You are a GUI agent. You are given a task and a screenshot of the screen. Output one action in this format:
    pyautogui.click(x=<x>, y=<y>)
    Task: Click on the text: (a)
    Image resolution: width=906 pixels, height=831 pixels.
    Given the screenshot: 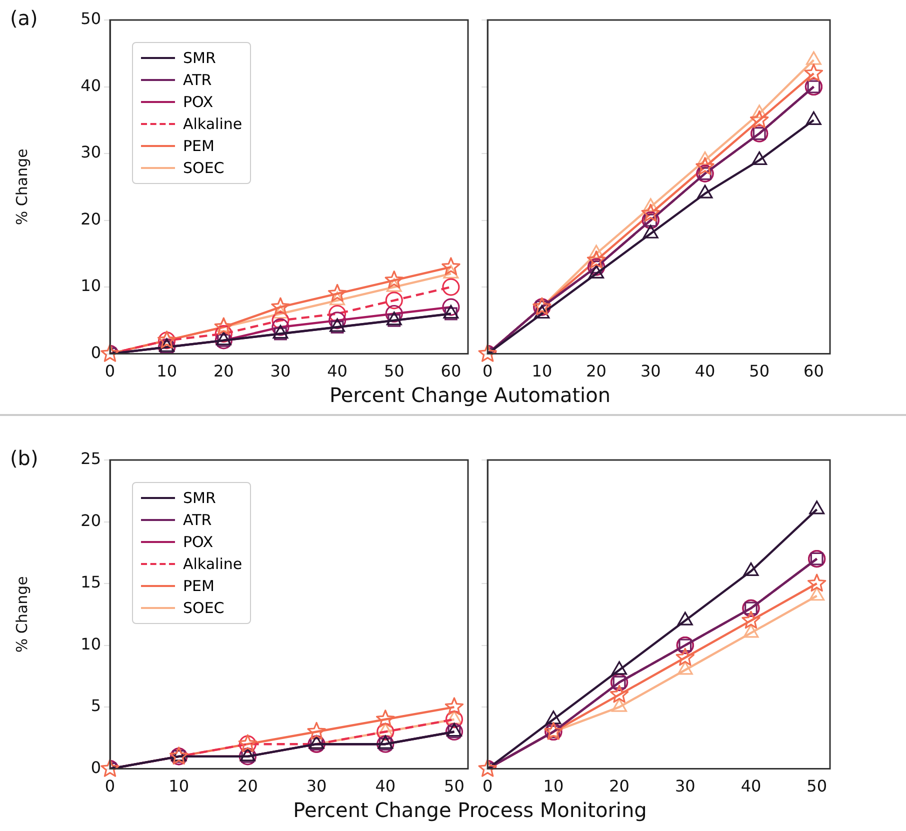 What is the action you would take?
    pyautogui.click(x=24, y=18)
    